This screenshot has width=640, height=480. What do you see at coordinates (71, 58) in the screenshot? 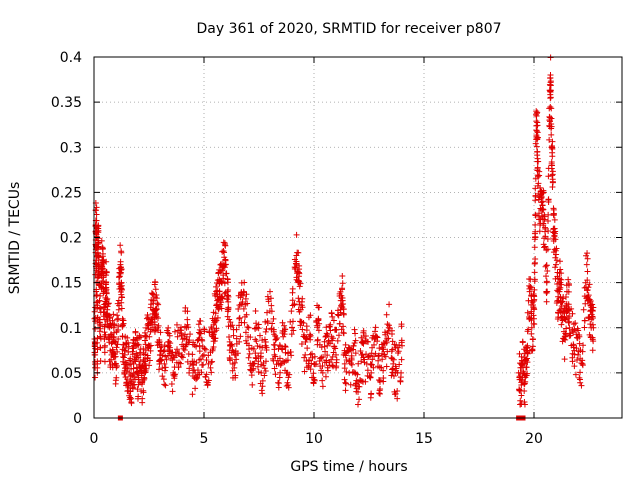
I see `y-tick-label: 0.4` at bounding box center [71, 58].